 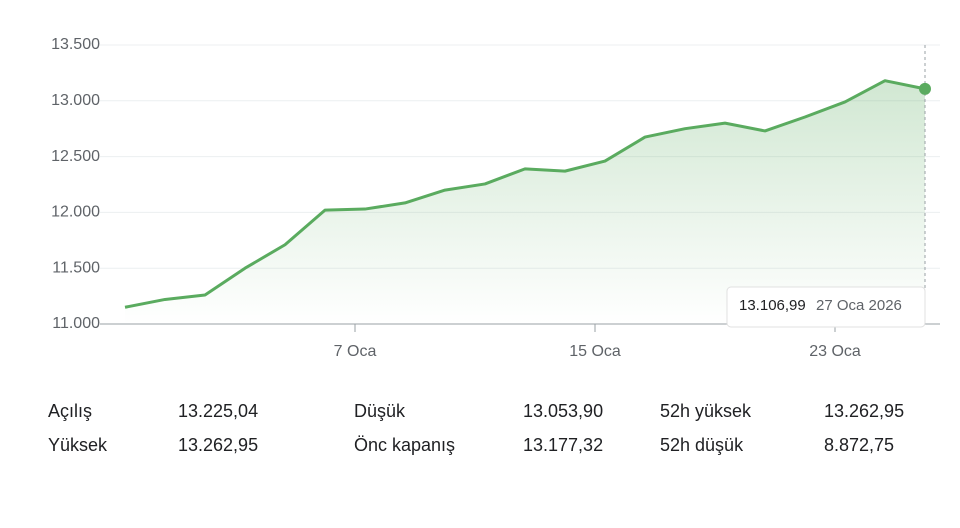 I want to click on last-point, so click(x=925, y=88).